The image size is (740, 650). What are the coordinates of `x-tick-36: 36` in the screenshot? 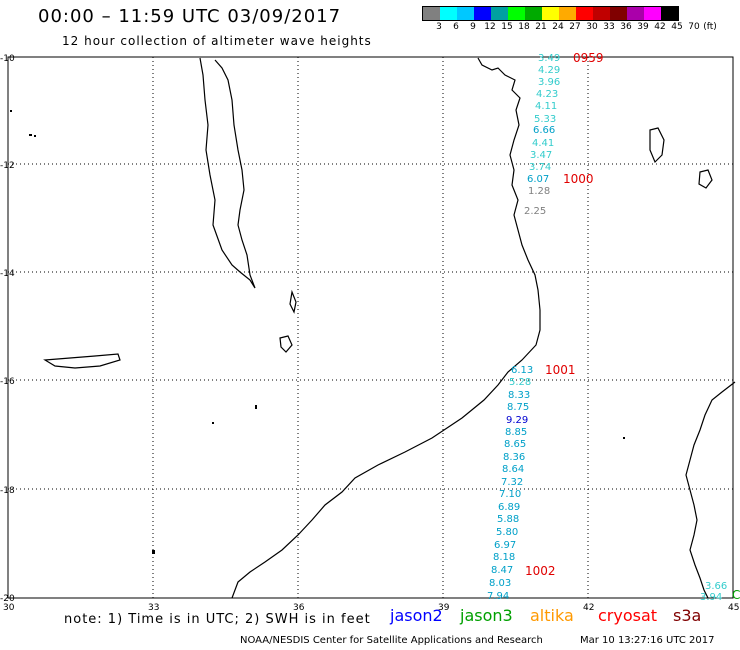 It's located at (299, 608).